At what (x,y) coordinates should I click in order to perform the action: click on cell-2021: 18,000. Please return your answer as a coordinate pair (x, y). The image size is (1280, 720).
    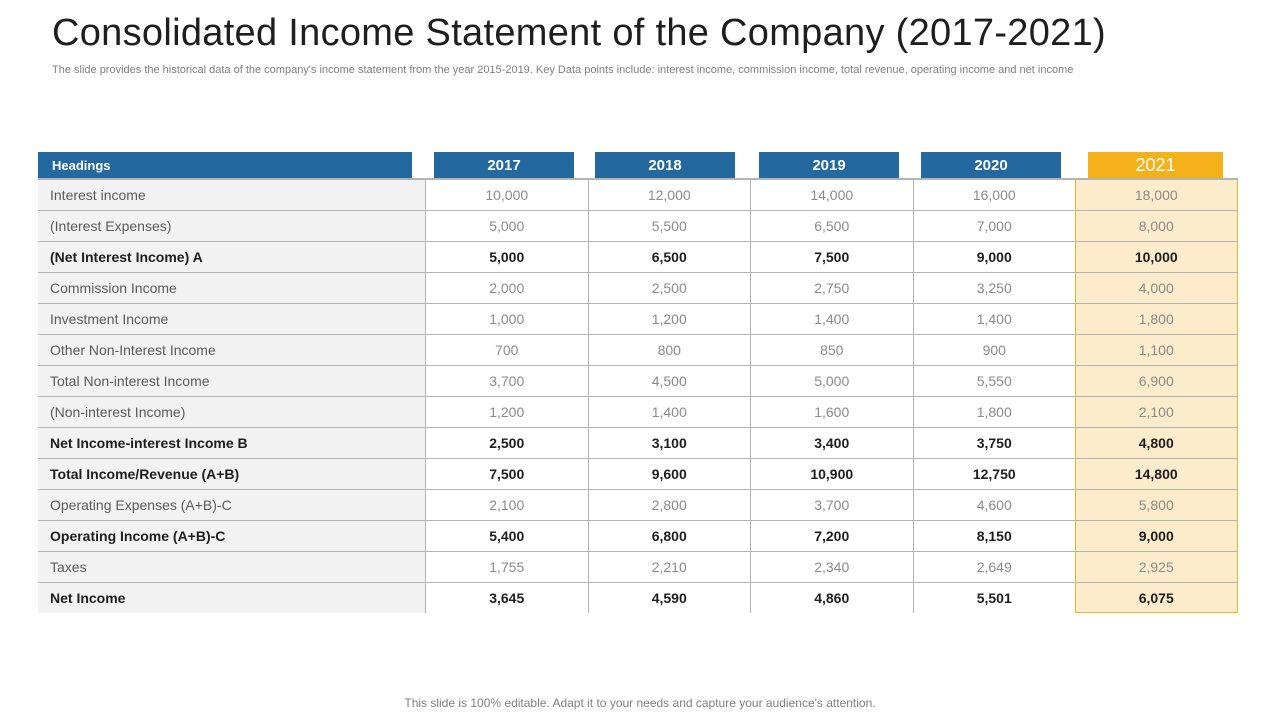
    Looking at the image, I should click on (1156, 195).